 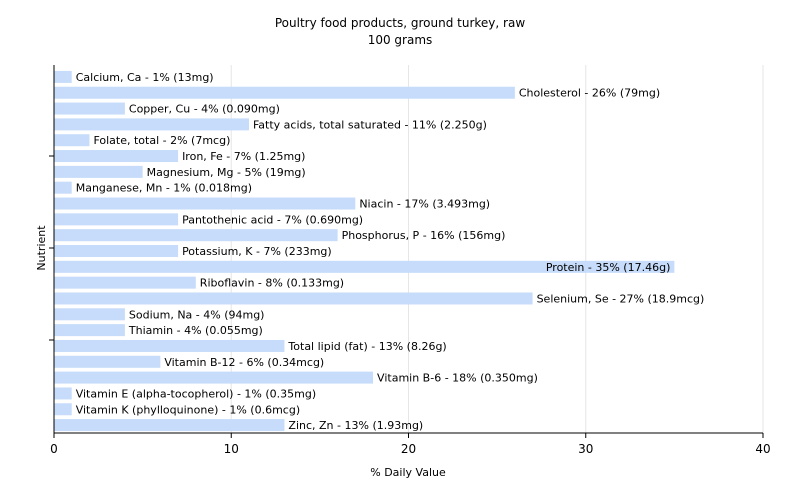 I want to click on x-tick-label: 10, so click(x=231, y=449).